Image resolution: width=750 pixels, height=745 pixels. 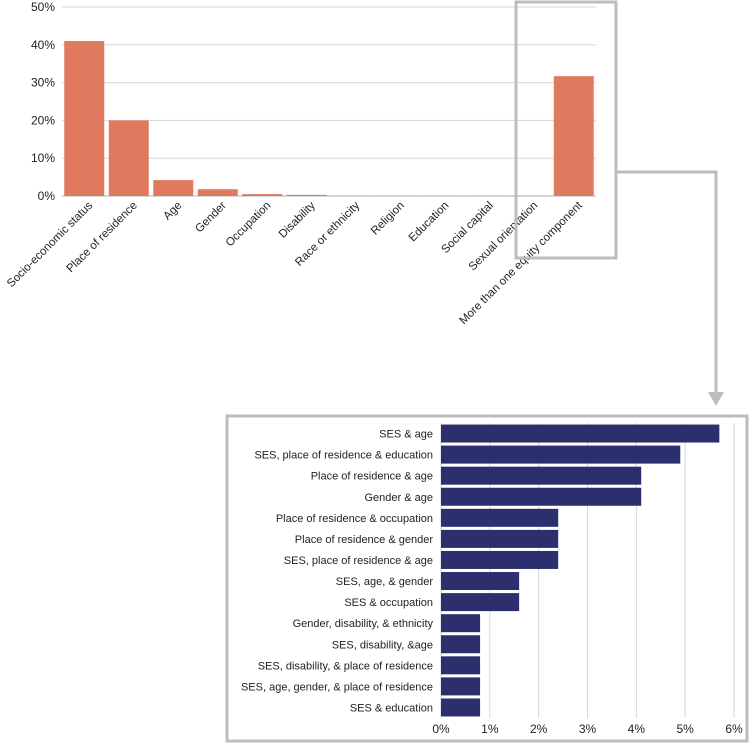 What do you see at coordinates (500, 517) in the screenshot?
I see `bar-place-of-residence-occupation` at bounding box center [500, 517].